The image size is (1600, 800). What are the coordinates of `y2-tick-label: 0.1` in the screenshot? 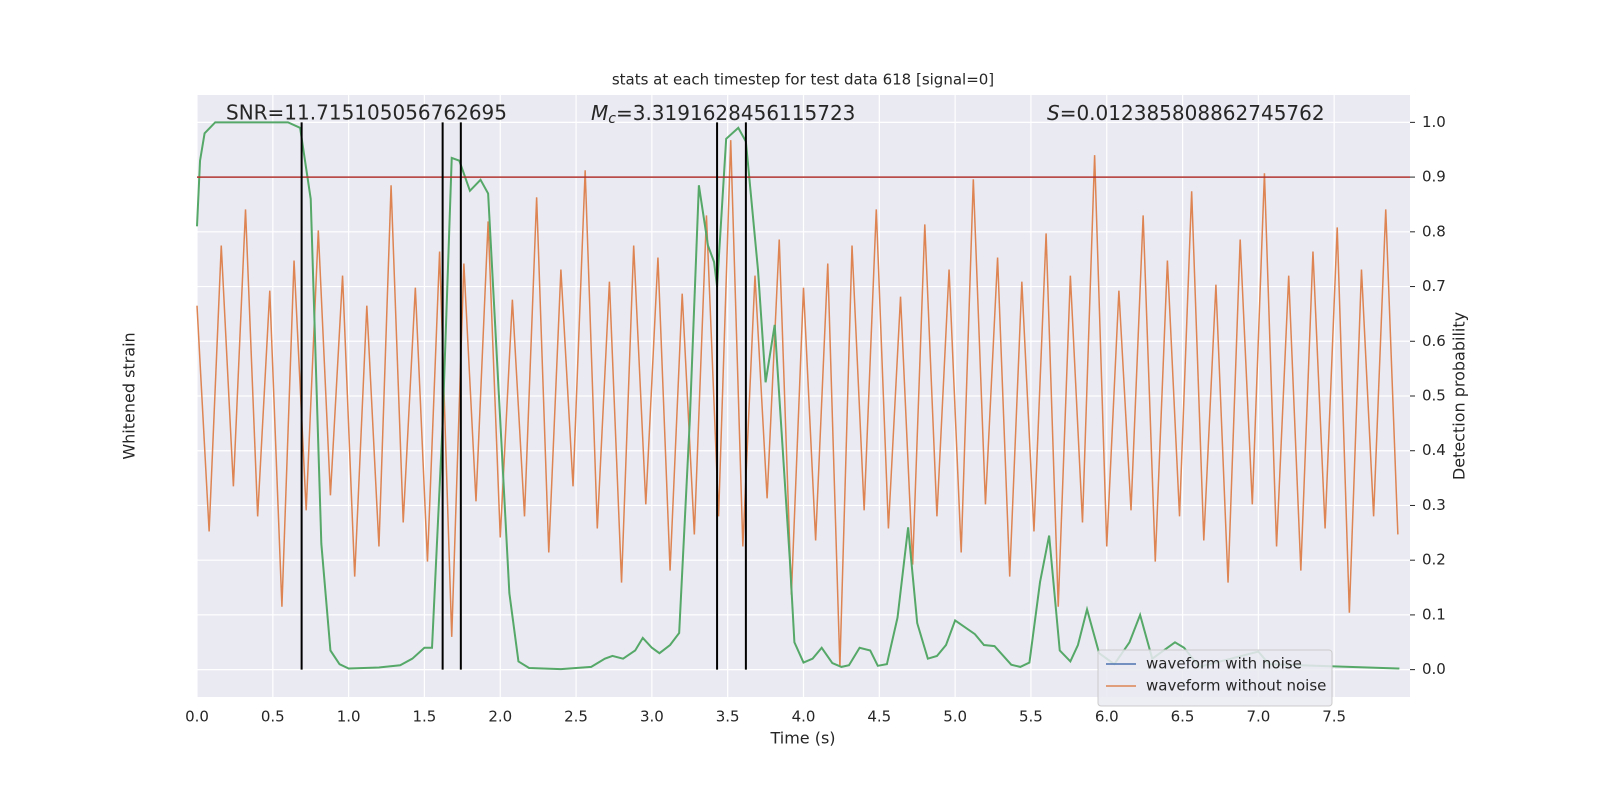 It's located at (1434, 614).